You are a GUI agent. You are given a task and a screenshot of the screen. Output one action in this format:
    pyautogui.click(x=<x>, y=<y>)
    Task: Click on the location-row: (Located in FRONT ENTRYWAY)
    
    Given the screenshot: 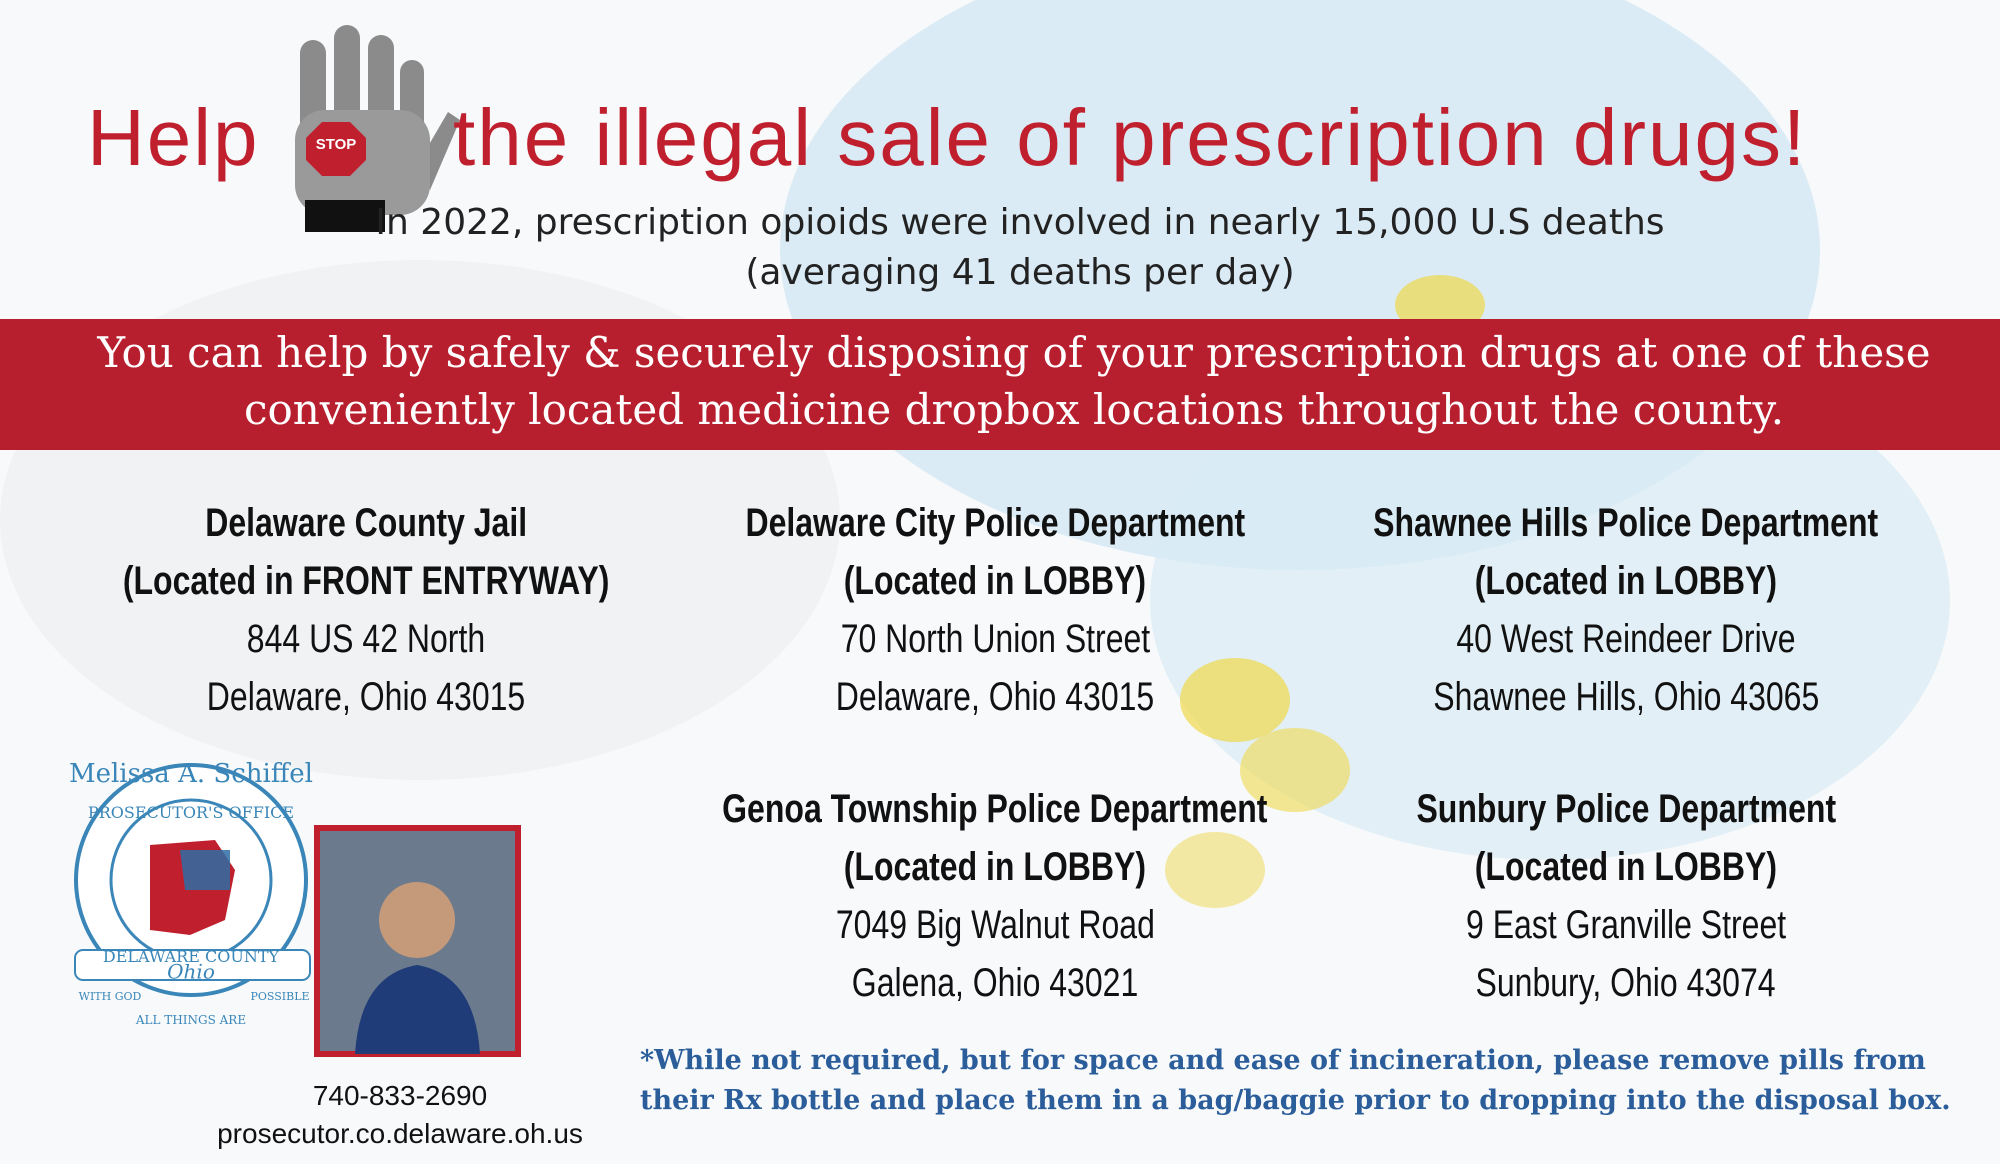 What is the action you would take?
    pyautogui.click(x=366, y=581)
    